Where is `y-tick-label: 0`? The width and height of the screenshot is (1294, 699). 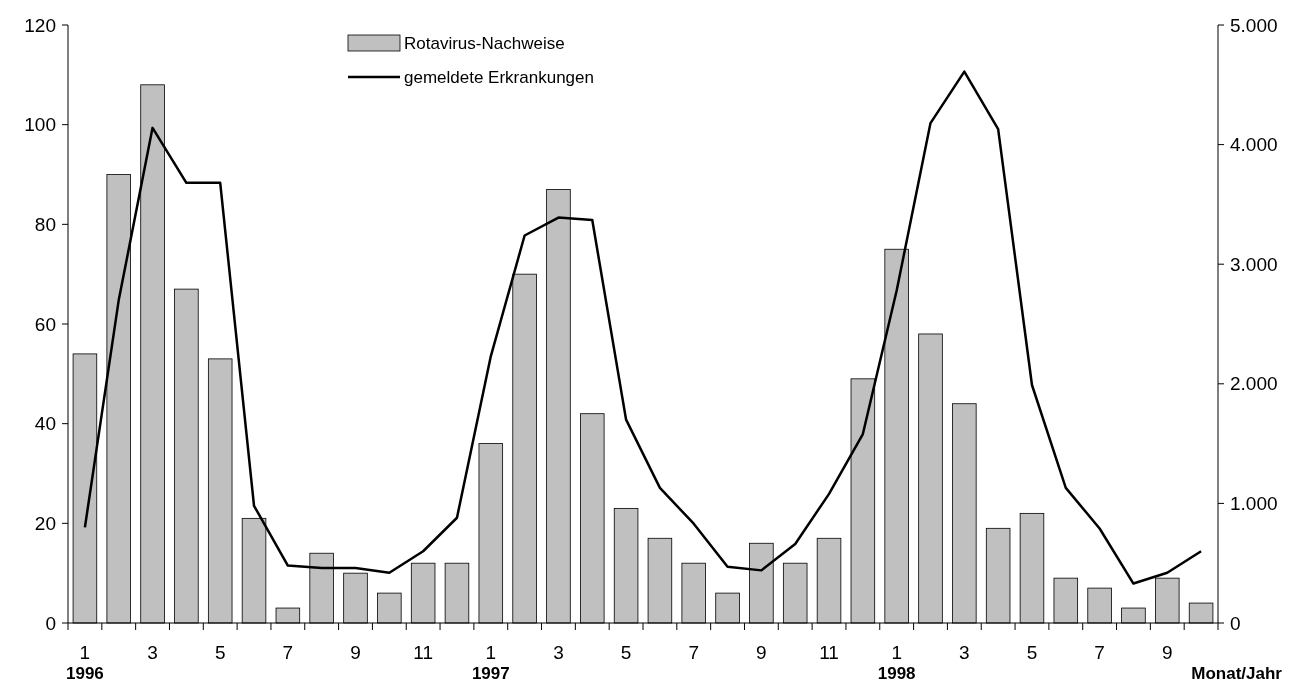
y-tick-label: 0 is located at coordinates (50, 623).